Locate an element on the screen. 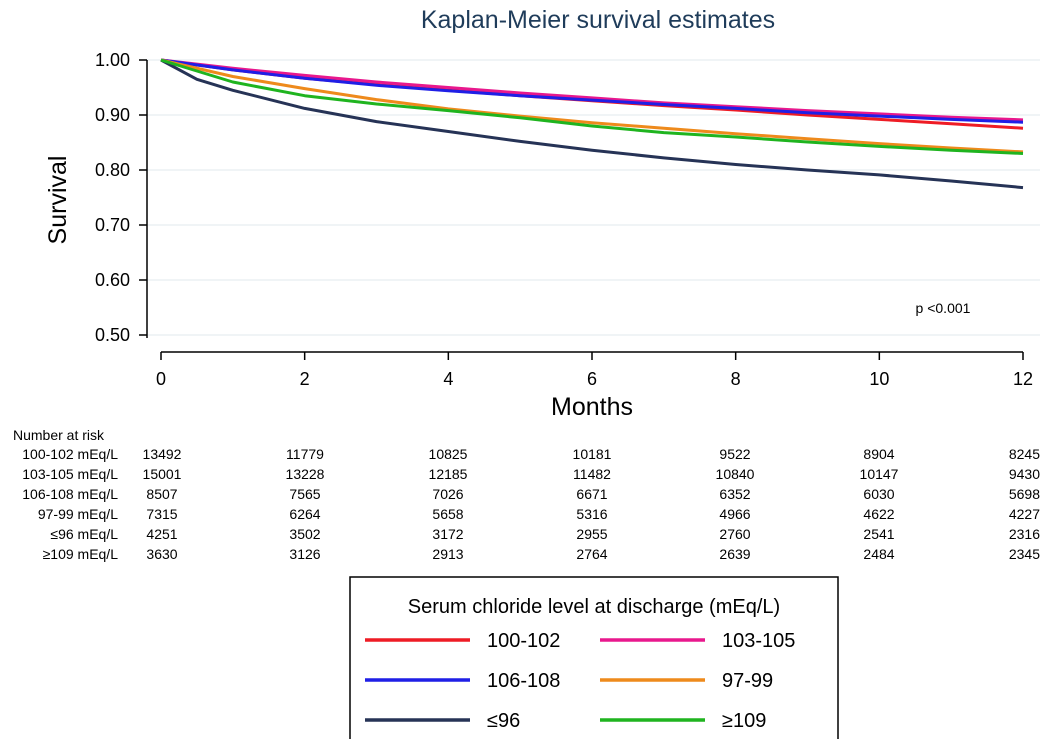 Image resolution: width=1046 pixels, height=739 pixels. x-tick-label: 8 is located at coordinates (736, 379).